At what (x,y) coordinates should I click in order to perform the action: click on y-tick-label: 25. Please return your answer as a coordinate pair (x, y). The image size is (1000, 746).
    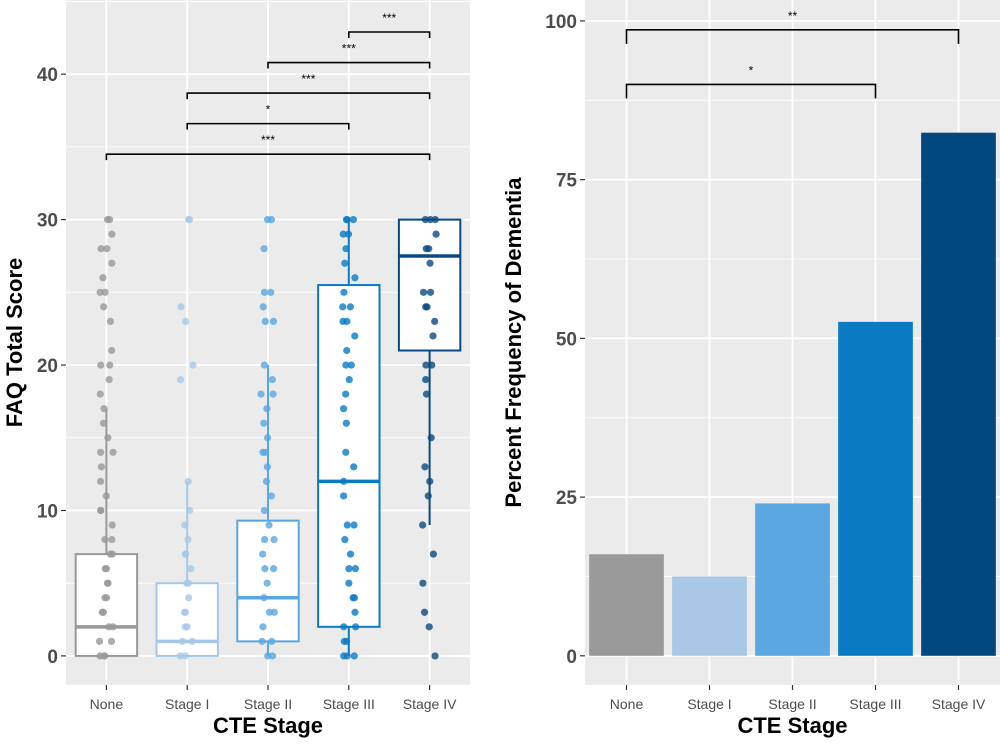
    Looking at the image, I should click on (567, 498).